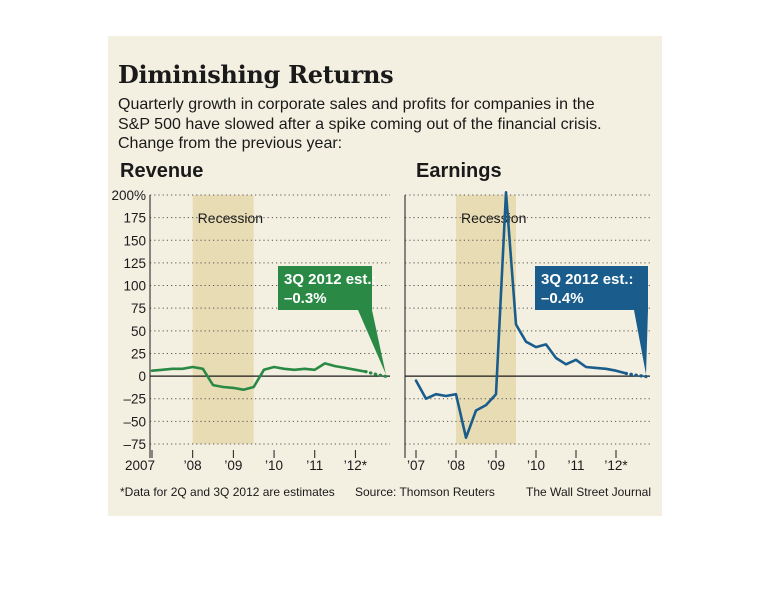  Describe the element at coordinates (356, 465) in the screenshot. I see `revenue-x-tick-label: ’12*` at that location.